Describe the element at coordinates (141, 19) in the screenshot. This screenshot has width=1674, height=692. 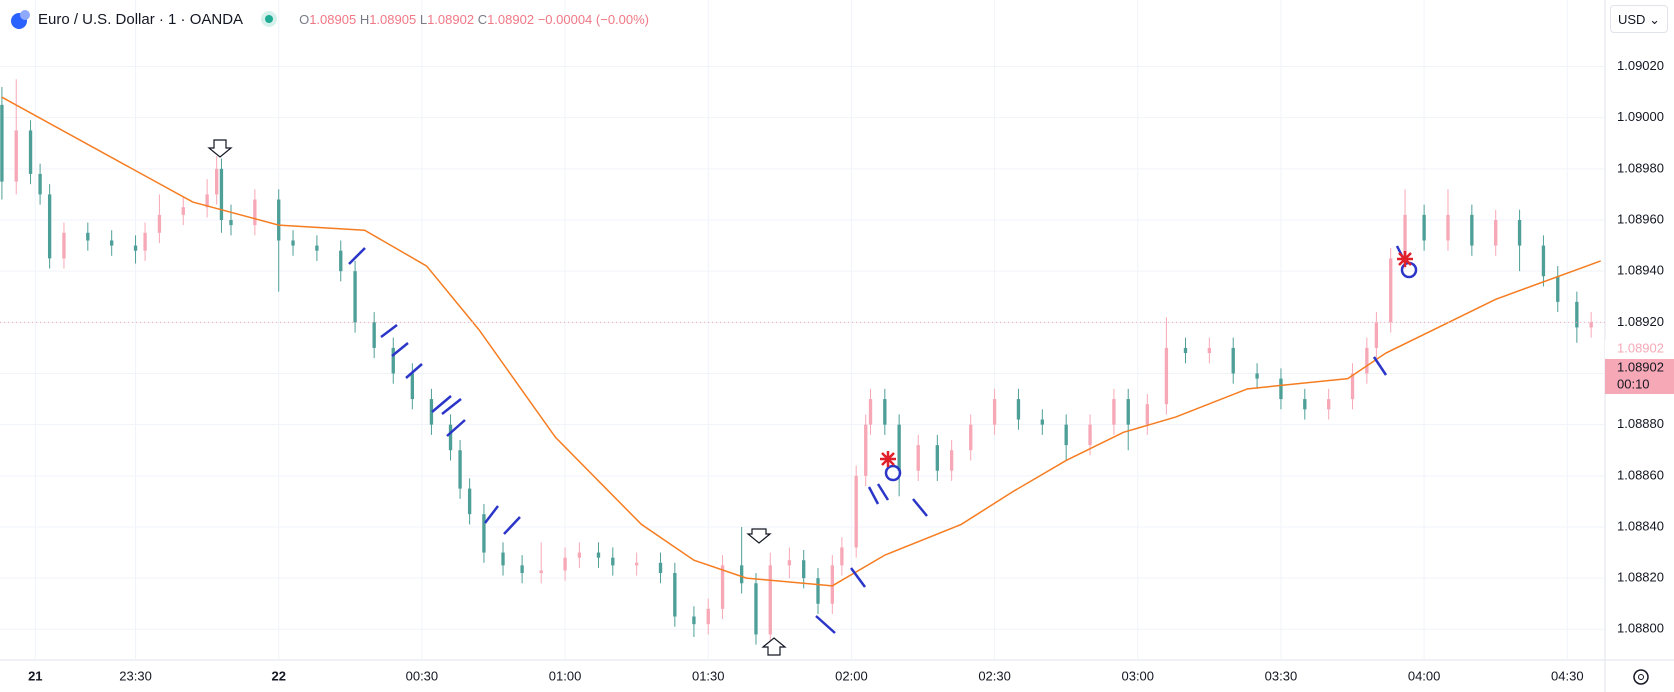
I see `symbol-title: Euro / U.S. Dollar · 1 · OANDA` at that location.